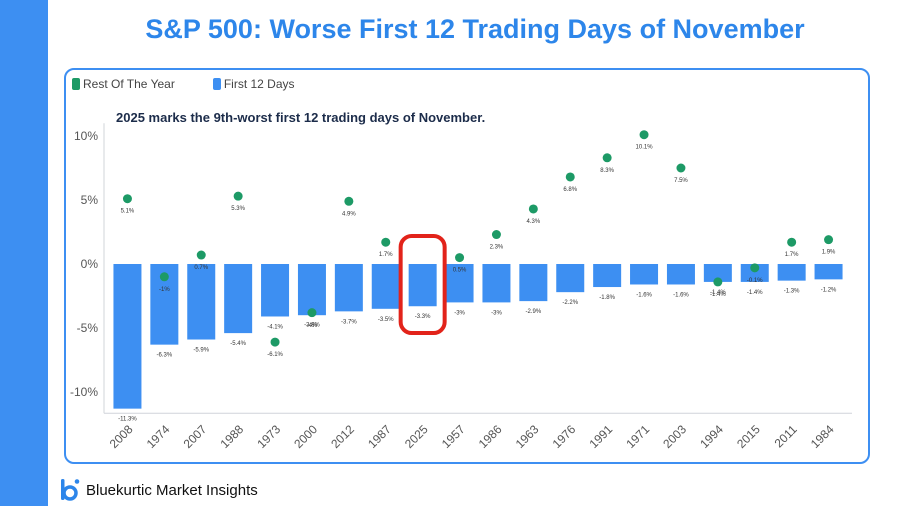 The width and height of the screenshot is (900, 506). What do you see at coordinates (792, 292) in the screenshot?
I see `bar-data-label: -1.3%` at bounding box center [792, 292].